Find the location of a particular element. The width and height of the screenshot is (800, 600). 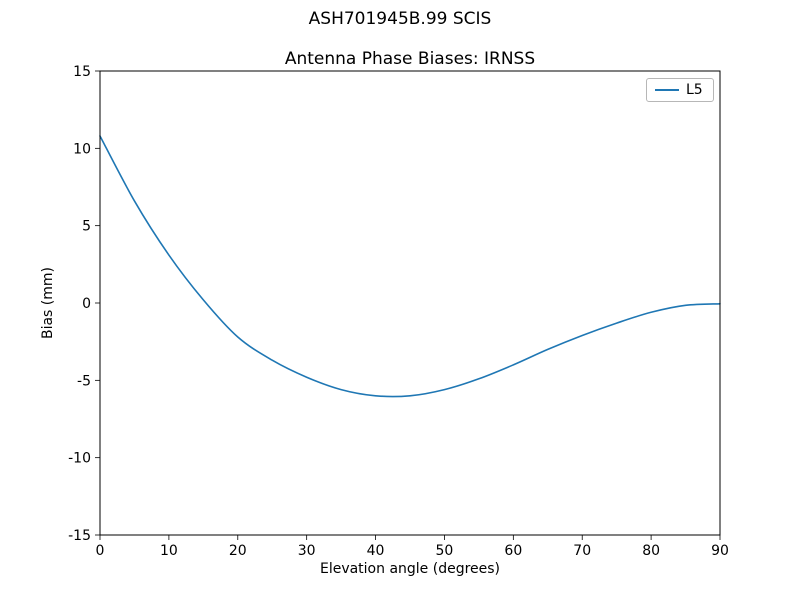

y-tick-label: -5 is located at coordinates (84, 381).